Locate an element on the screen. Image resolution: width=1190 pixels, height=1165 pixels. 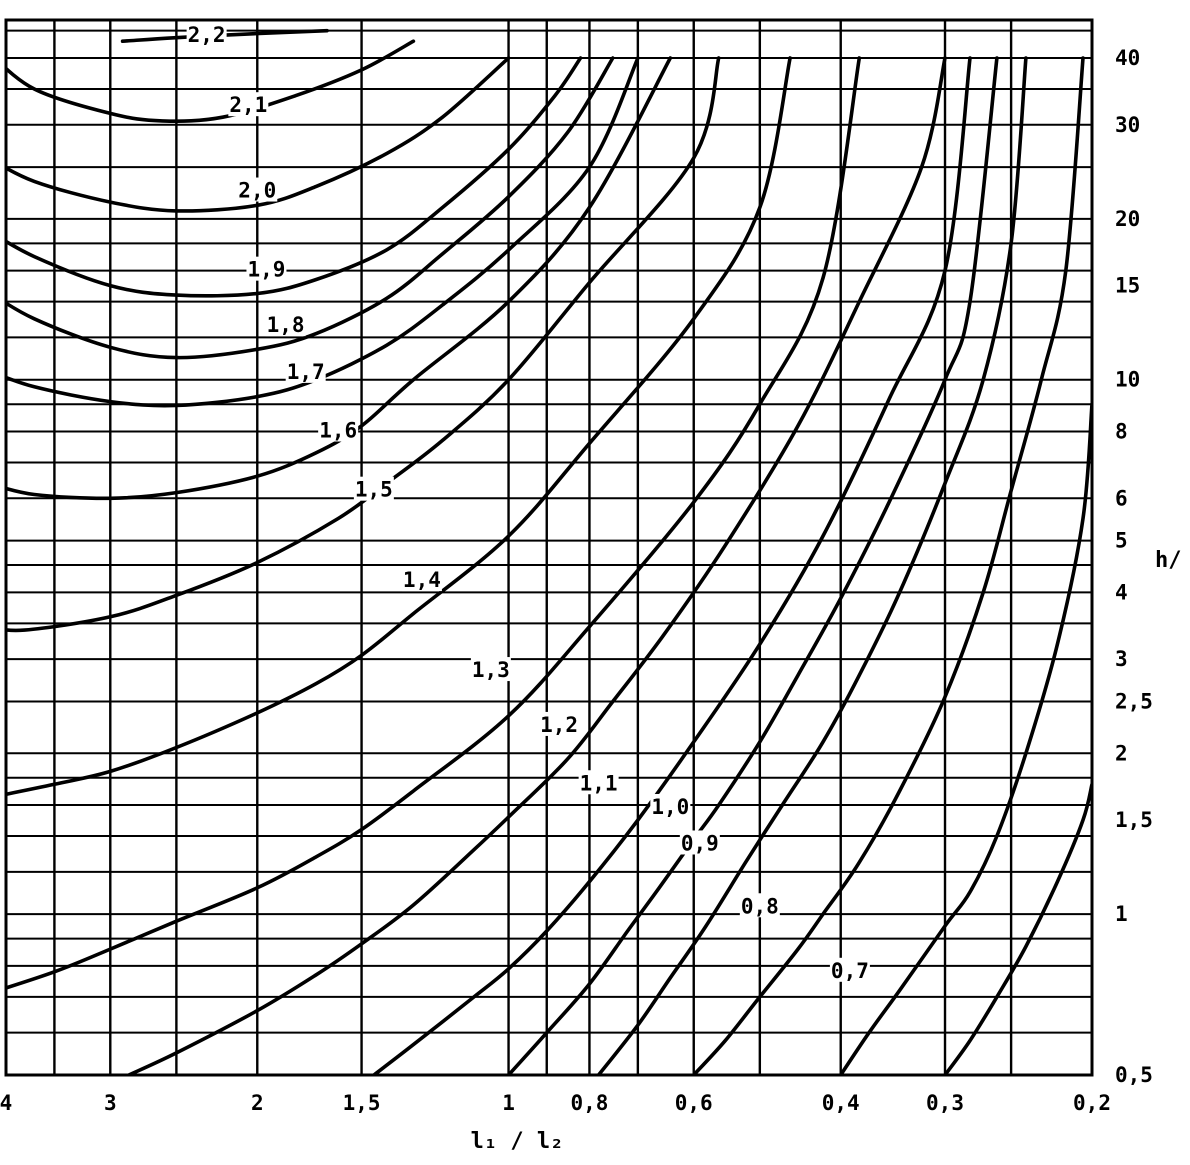
y-tick-label: 1 is located at coordinates (1121, 914).